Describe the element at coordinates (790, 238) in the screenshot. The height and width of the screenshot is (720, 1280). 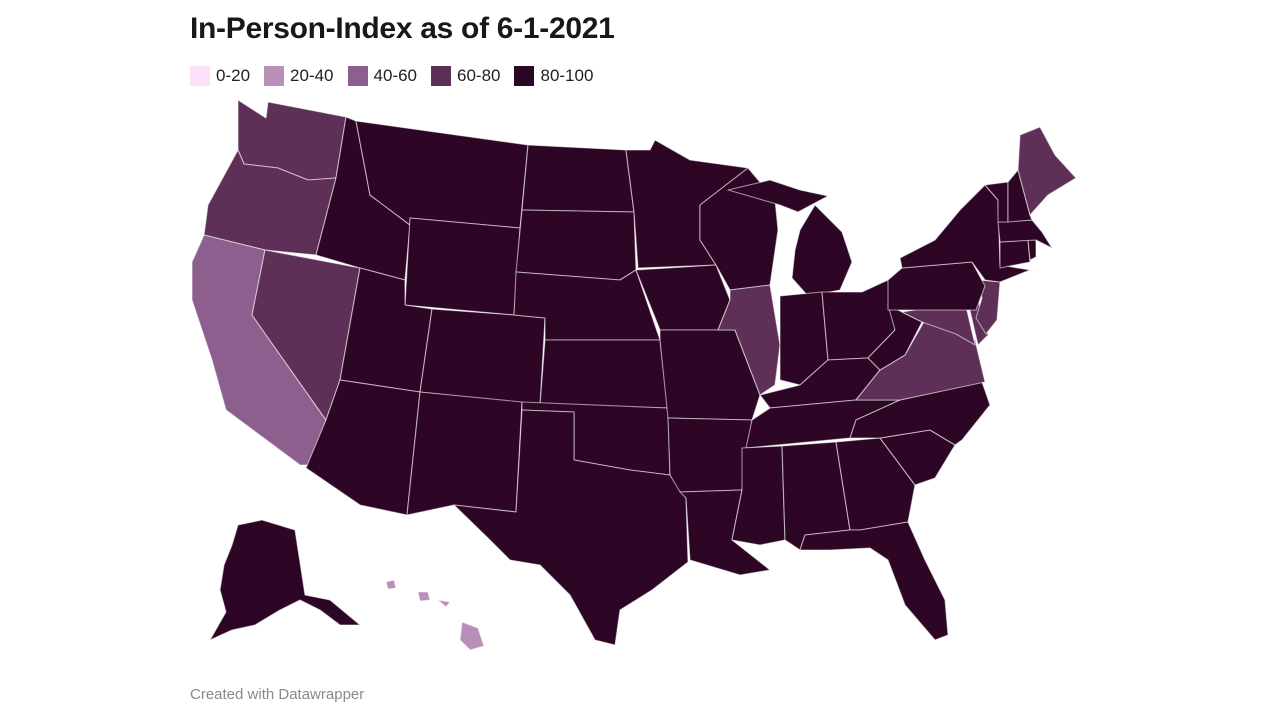
I see `state-mi` at that location.